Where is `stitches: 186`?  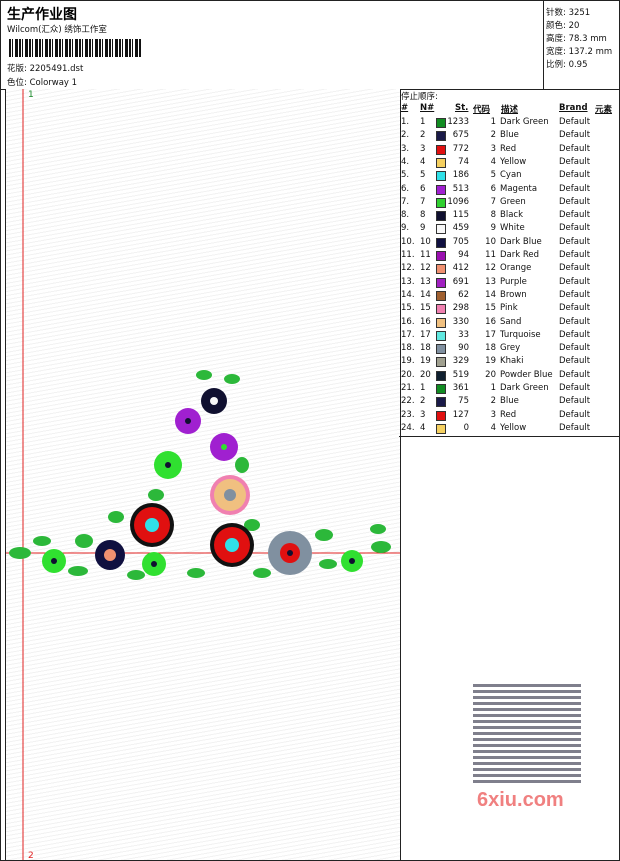 stitches: 186 is located at coordinates (460, 175).